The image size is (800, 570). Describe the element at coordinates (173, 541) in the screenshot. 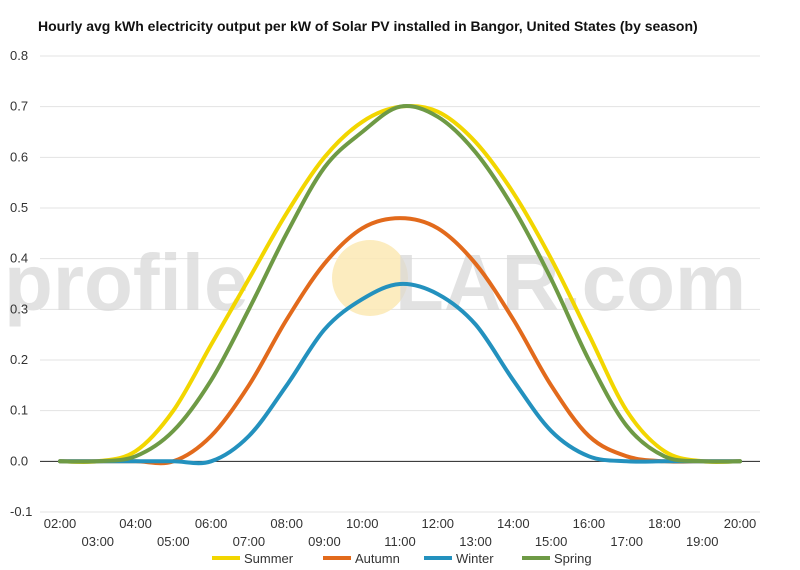

I see `x-tick-label: 05:00` at that location.